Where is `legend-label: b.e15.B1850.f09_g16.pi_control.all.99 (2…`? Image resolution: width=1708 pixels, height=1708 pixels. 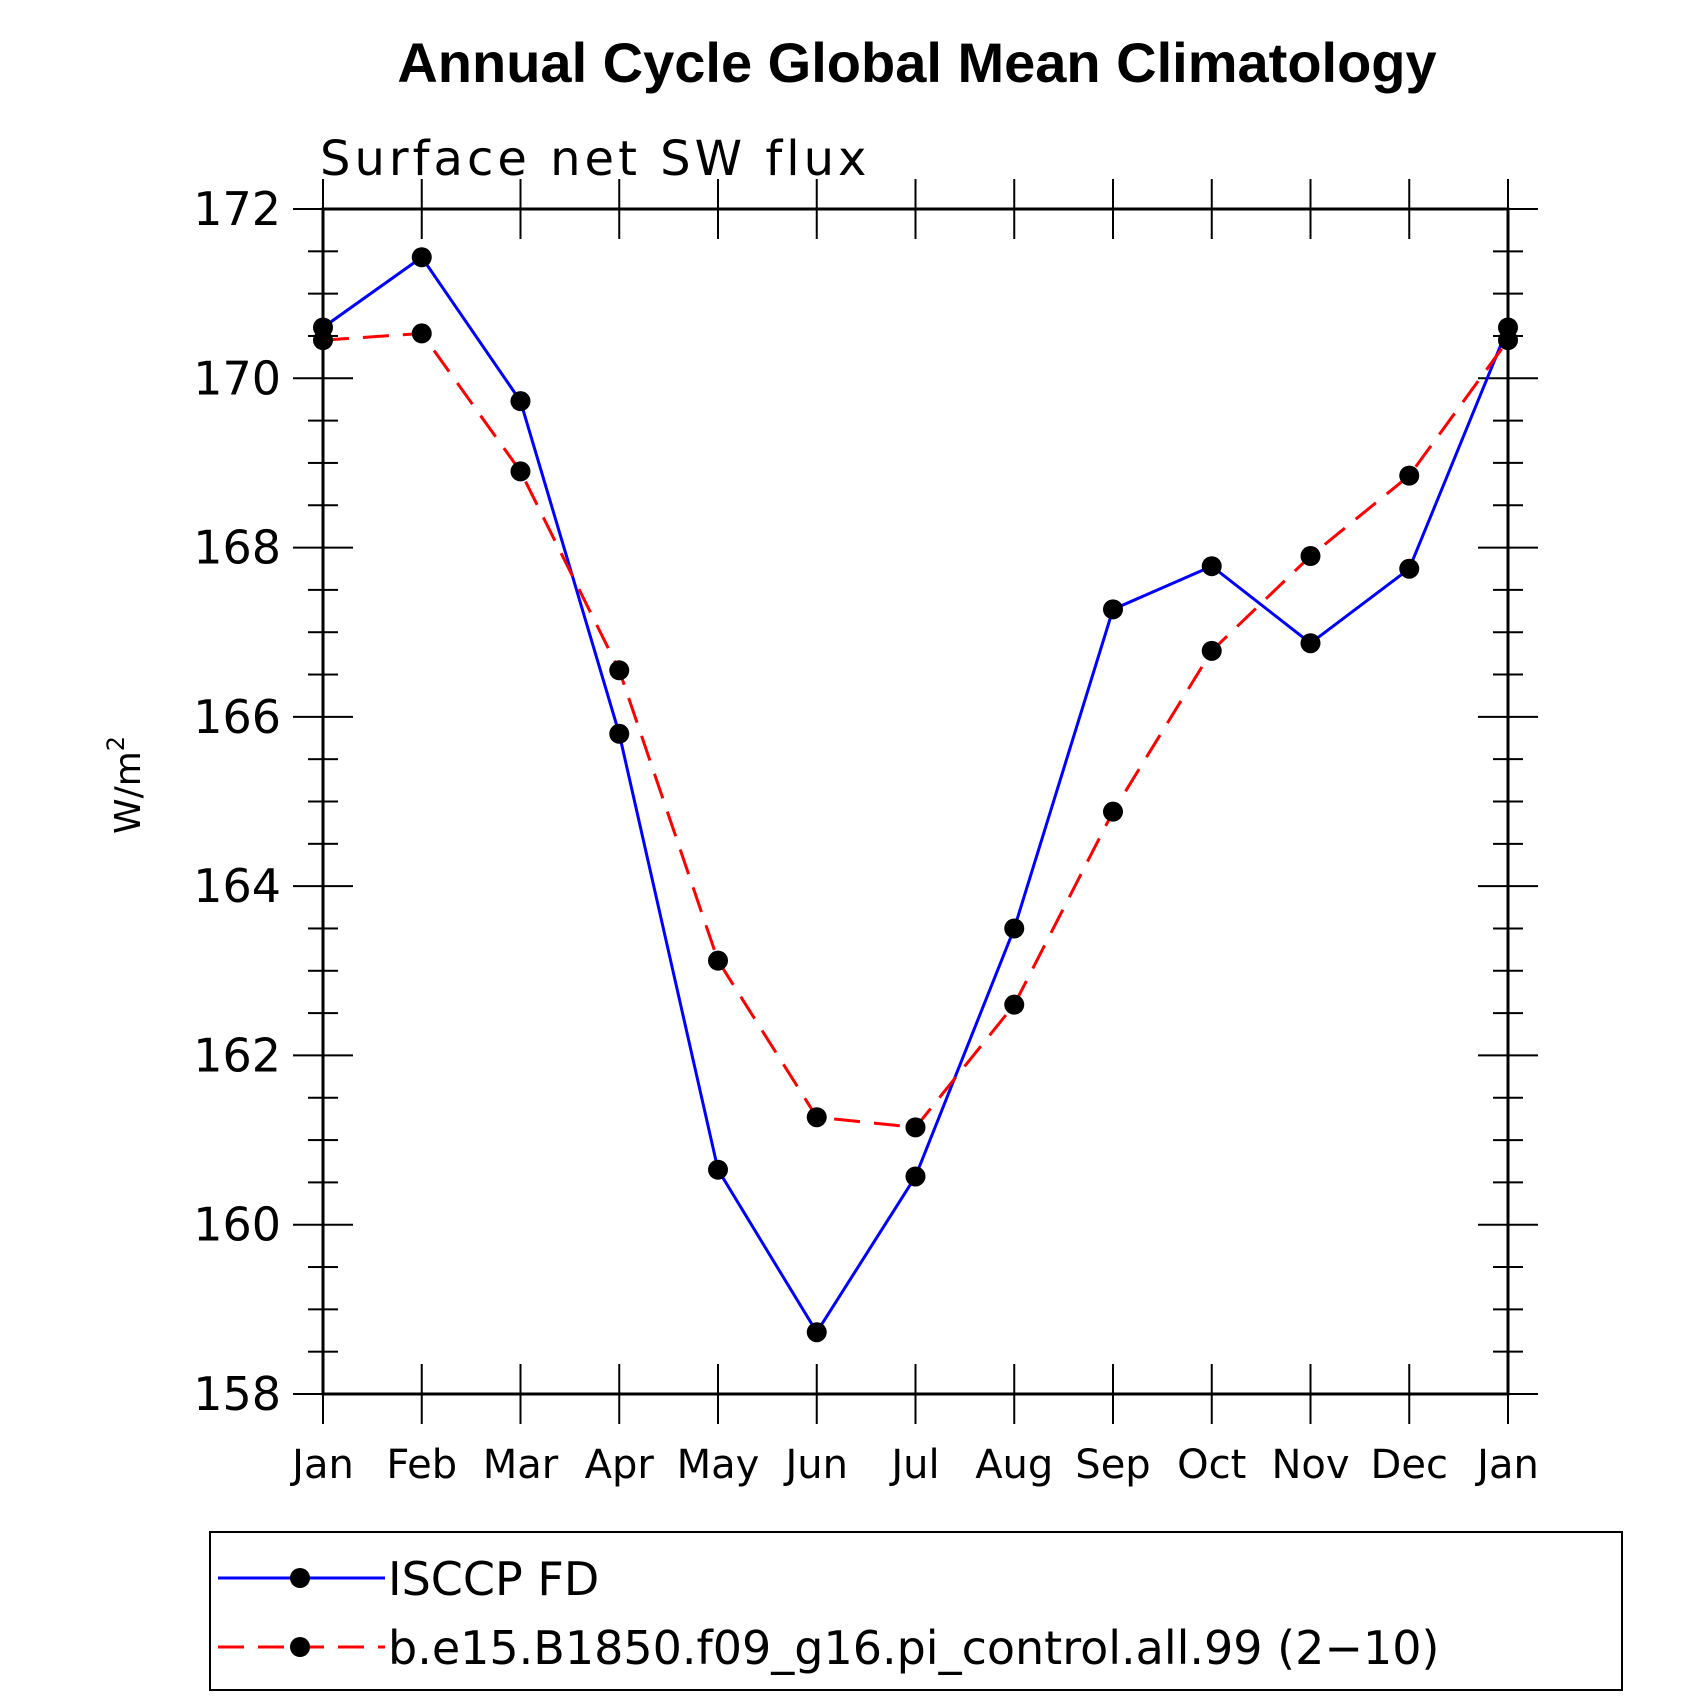 legend-label: b.e15.B1850.f09_g16.pi_control.all.99 (2… is located at coordinates (913, 1648).